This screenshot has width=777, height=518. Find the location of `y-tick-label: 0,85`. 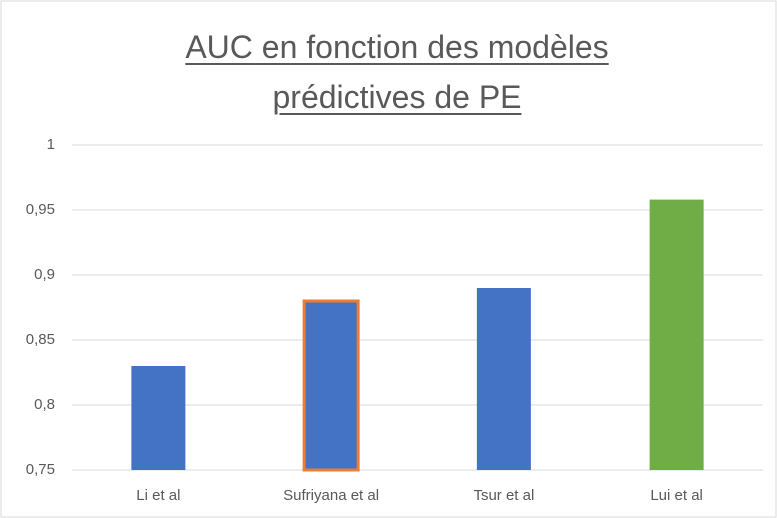

y-tick-label: 0,85 is located at coordinates (40, 339).